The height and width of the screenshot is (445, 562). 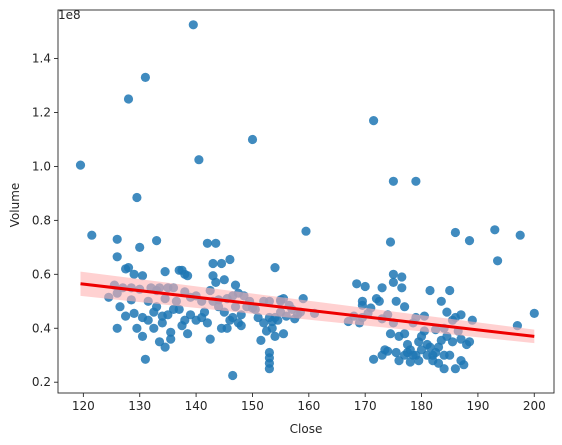 I want to click on y-offset-label: 1e8, so click(x=69, y=15).